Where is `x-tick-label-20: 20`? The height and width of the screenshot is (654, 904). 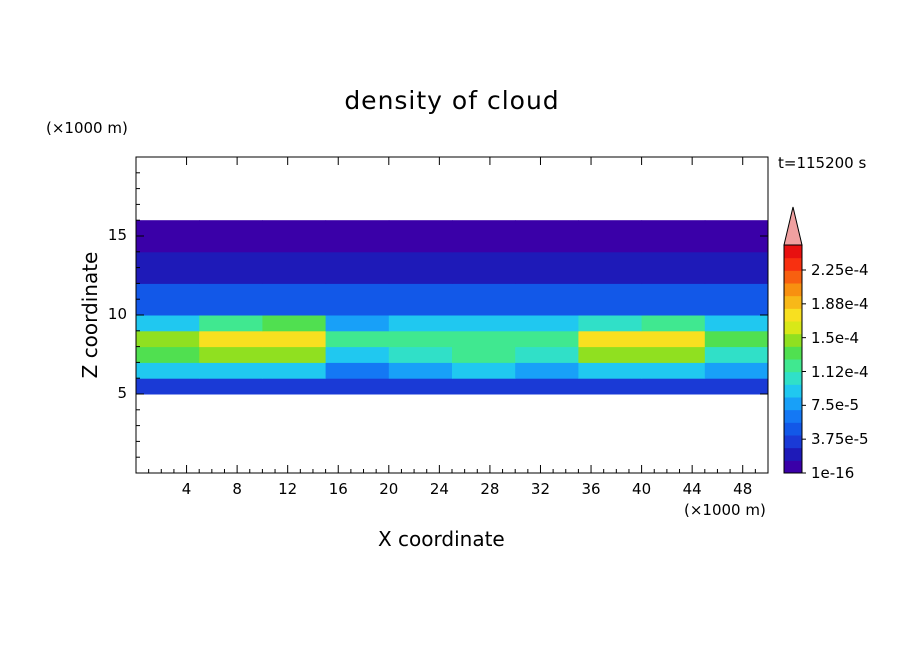
x-tick-label-20: 20 is located at coordinates (389, 489).